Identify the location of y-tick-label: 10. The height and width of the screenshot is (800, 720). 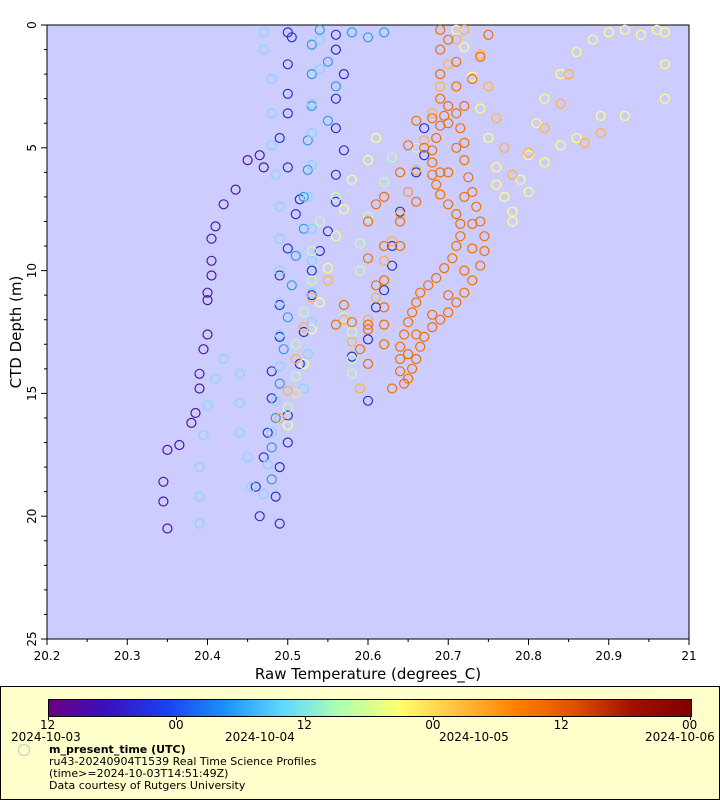
(32, 270).